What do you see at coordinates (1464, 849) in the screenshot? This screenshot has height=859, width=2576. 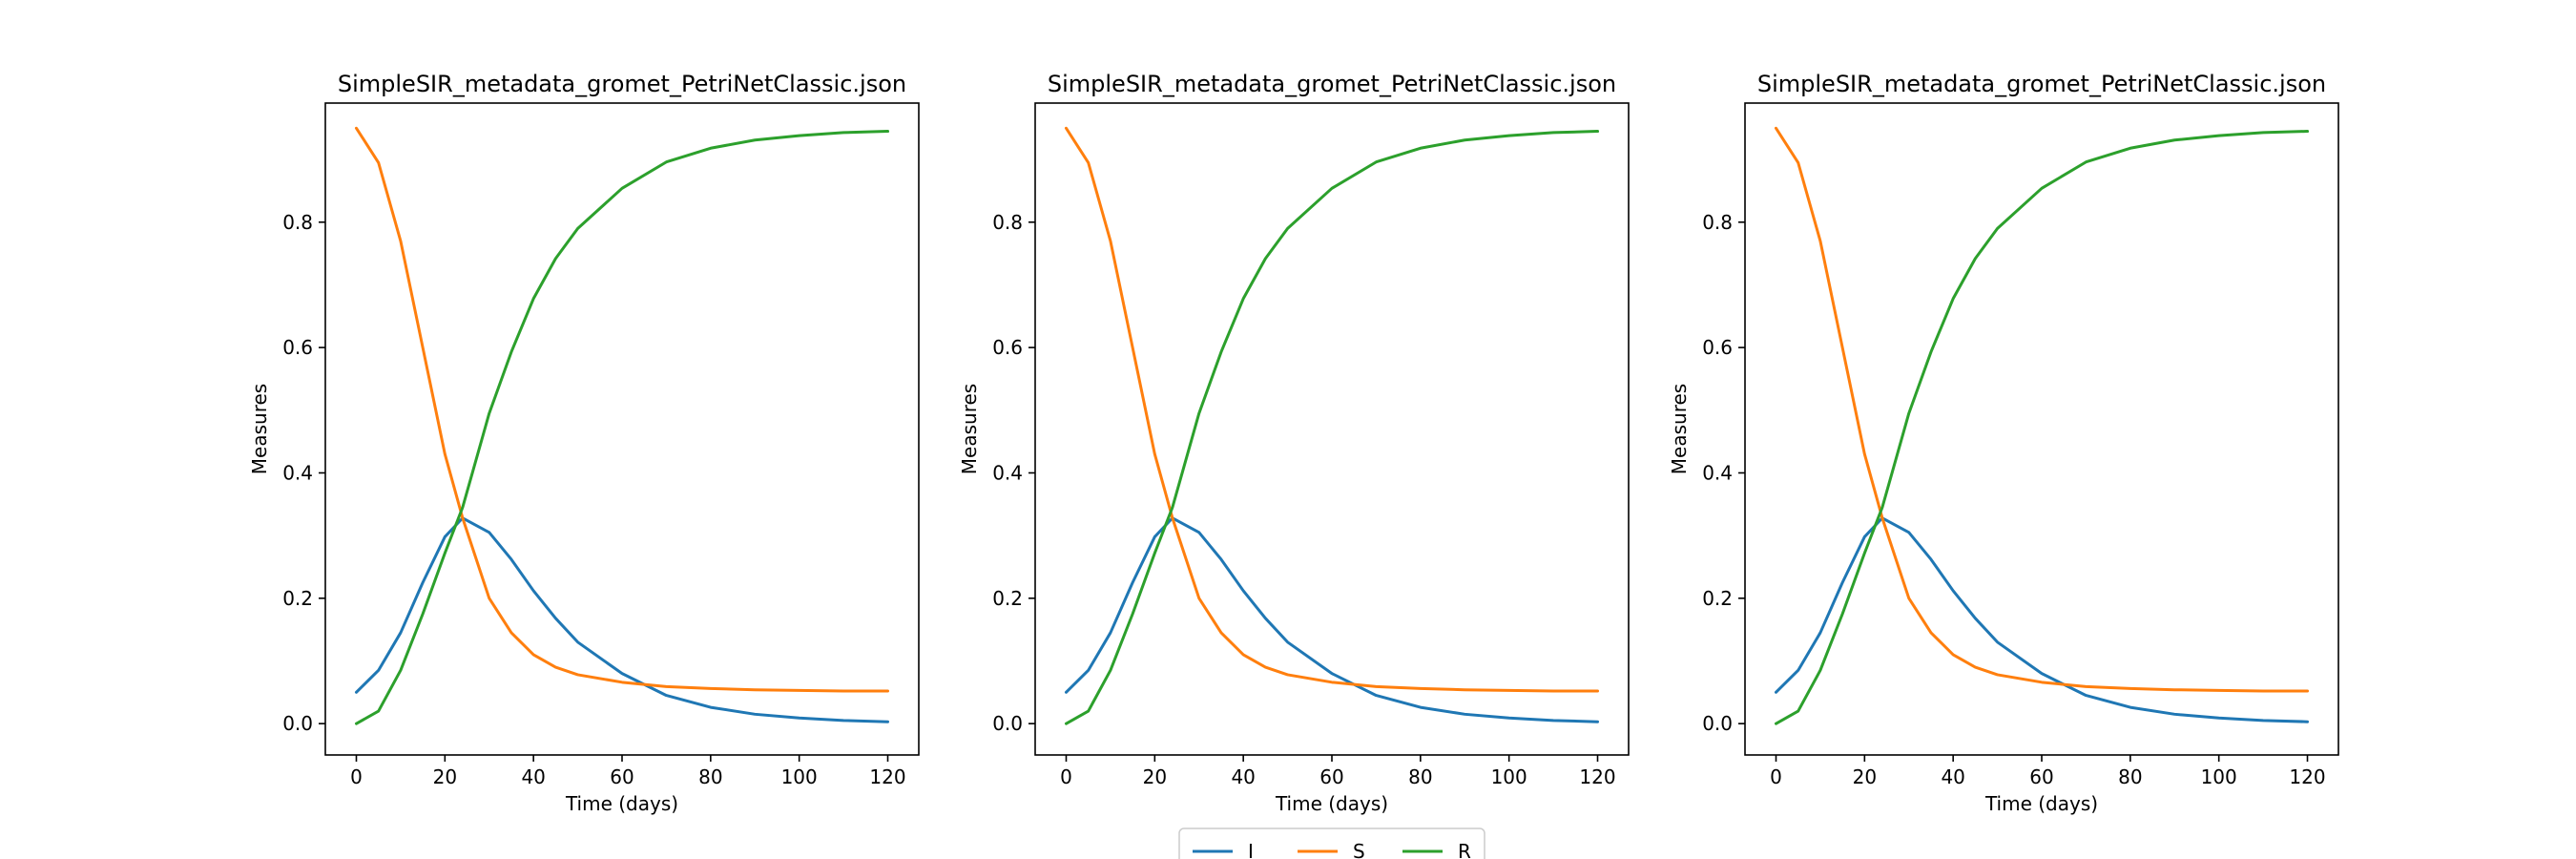 I see `legend-label-r: R` at bounding box center [1464, 849].